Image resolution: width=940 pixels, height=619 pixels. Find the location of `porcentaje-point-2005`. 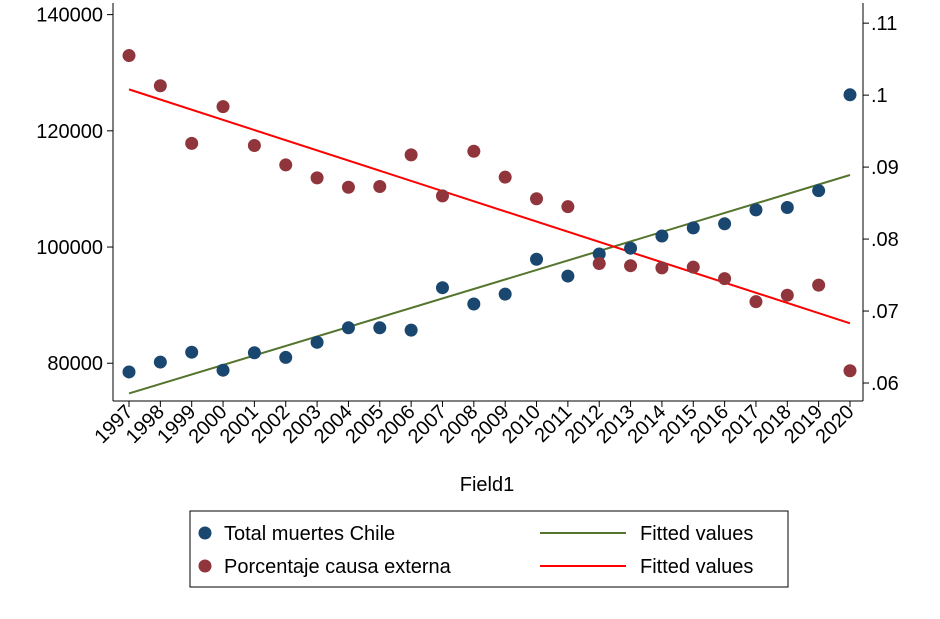

porcentaje-point-2005 is located at coordinates (380, 187).